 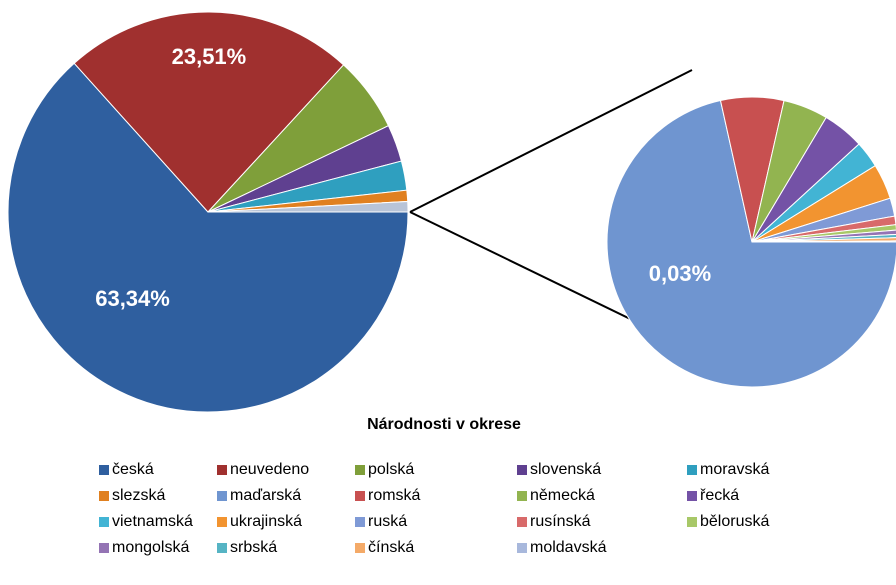 I want to click on legend-label: mongolská, so click(x=150, y=547).